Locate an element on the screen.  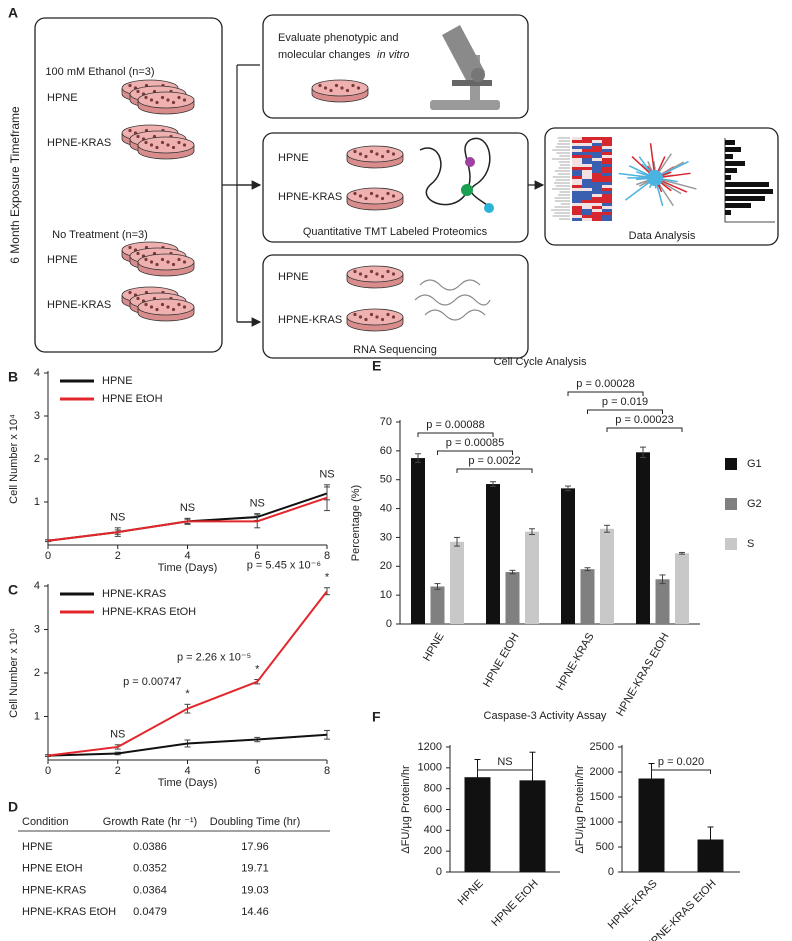
legend-swatch is located at coordinates (731, 504).